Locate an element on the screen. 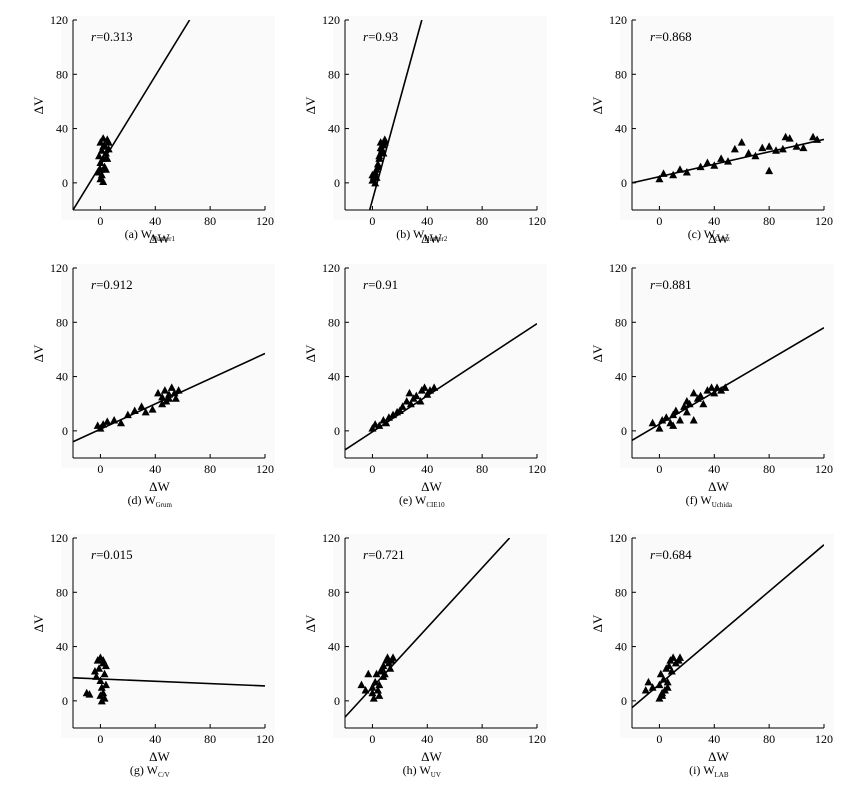 The height and width of the screenshot is (797, 866). panel-c: 0 40 80 120 0 40 80 120 ΔV ΔW r=0.868 (c) WGanz is located at coordinates (712, 129).